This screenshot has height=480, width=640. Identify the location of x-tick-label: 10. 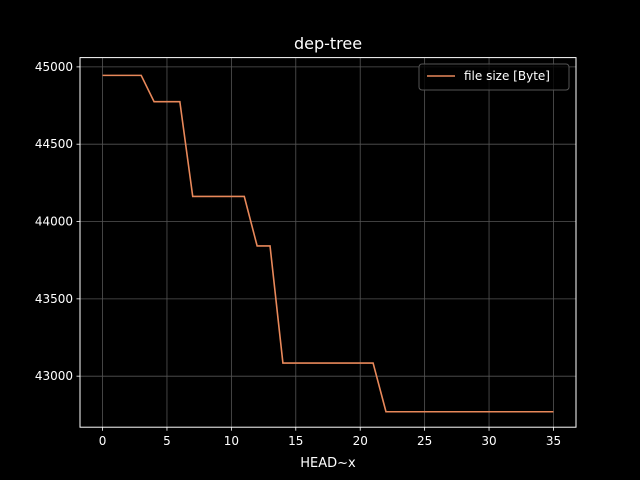
(231, 441).